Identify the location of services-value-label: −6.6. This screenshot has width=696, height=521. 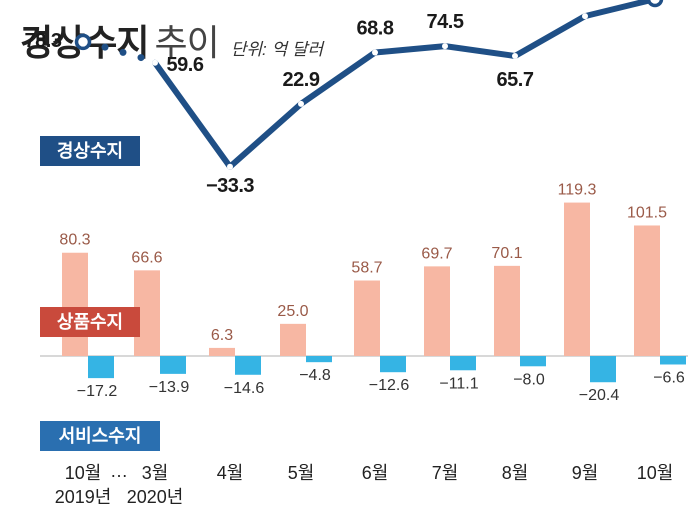
(669, 377).